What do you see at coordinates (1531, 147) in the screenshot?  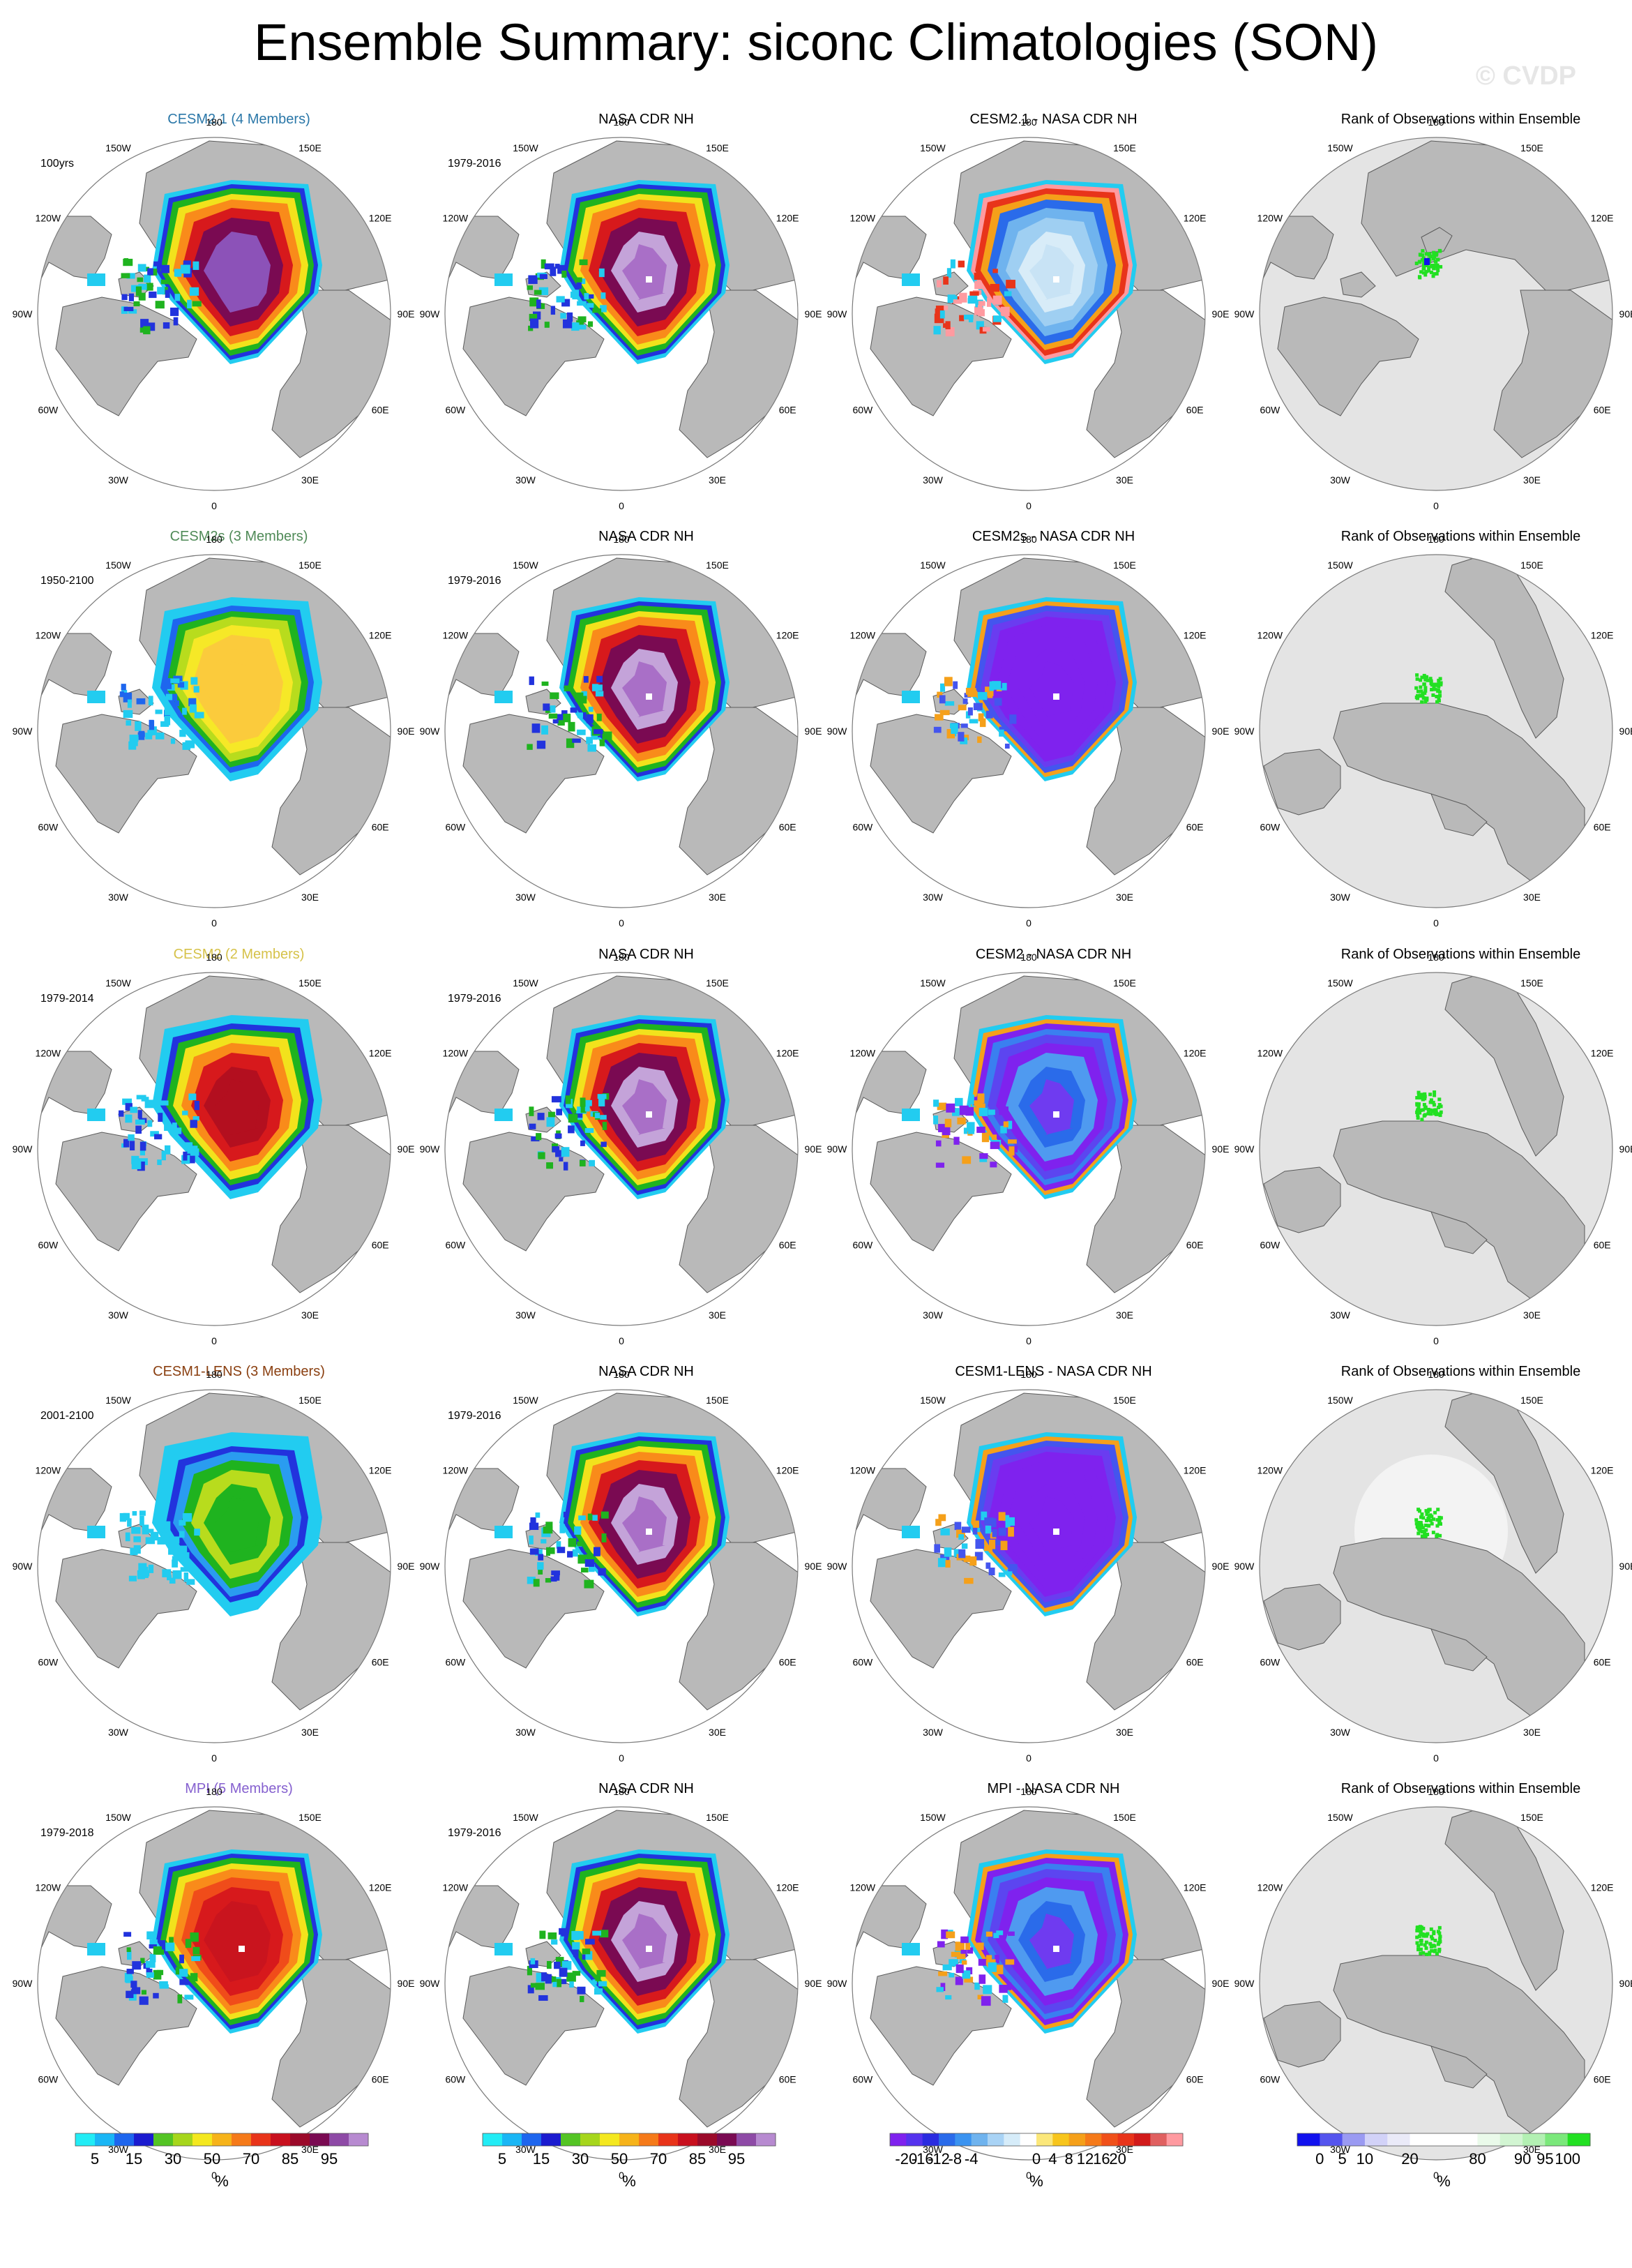 I see `longitude-label: 150E` at bounding box center [1531, 147].